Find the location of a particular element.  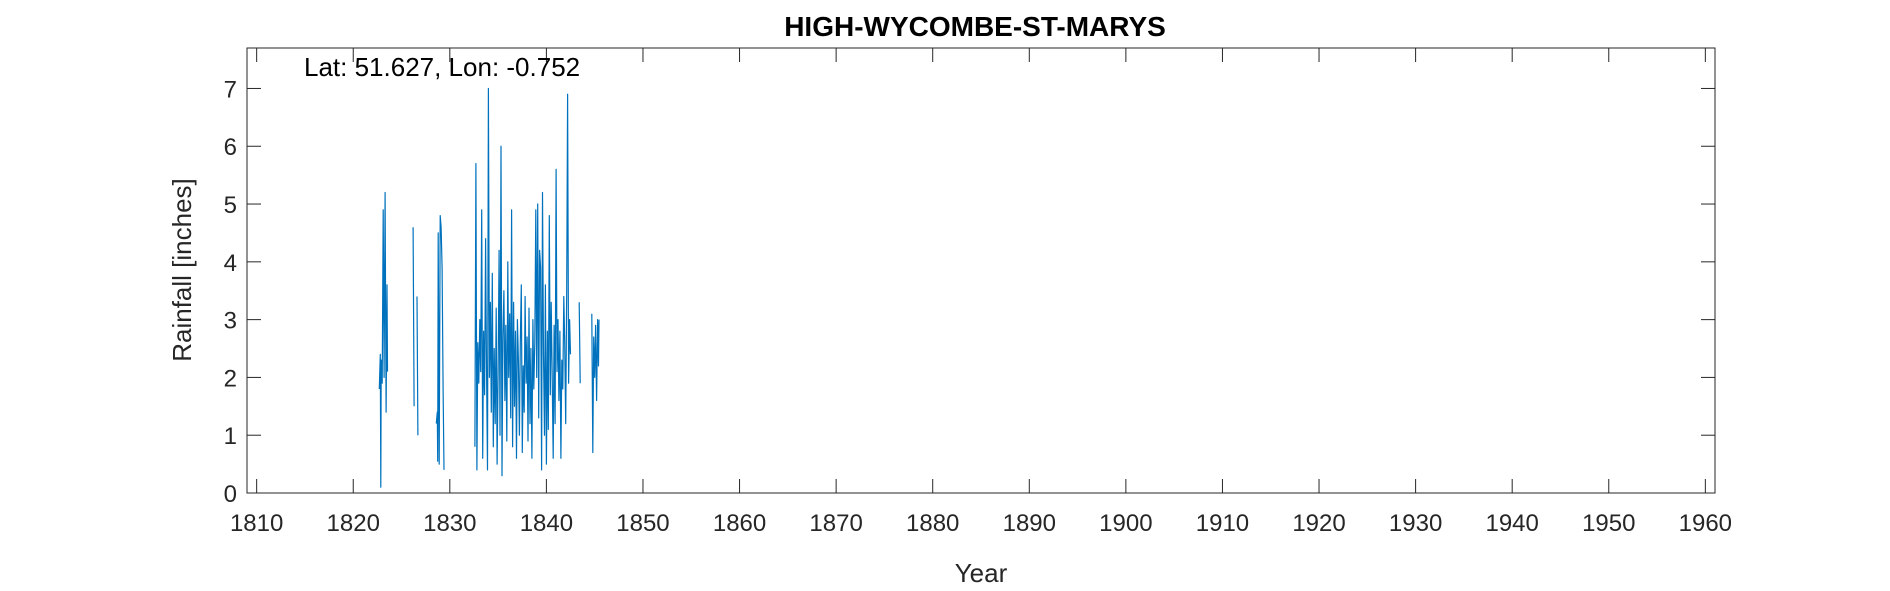

x-tick-label: 1870 is located at coordinates (835, 523).